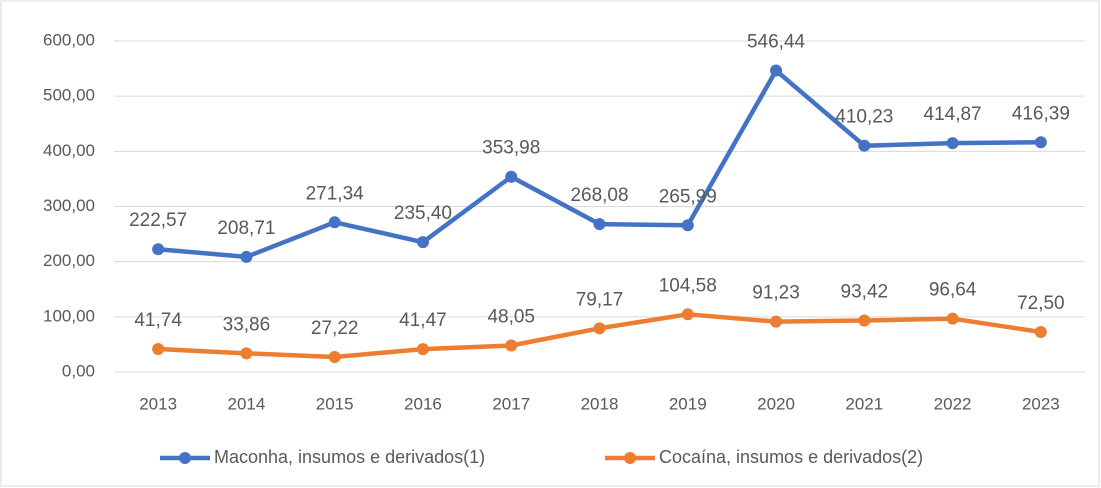 This screenshot has height=488, width=1101. I want to click on data-label: 271,34, so click(335, 193).